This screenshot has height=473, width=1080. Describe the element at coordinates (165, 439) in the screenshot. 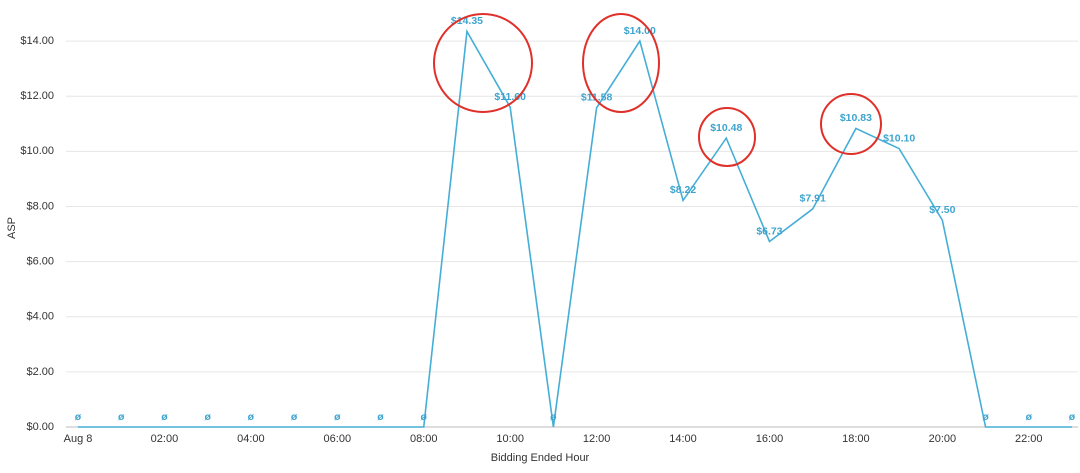

I see `x-tick-label: 02:00` at that location.